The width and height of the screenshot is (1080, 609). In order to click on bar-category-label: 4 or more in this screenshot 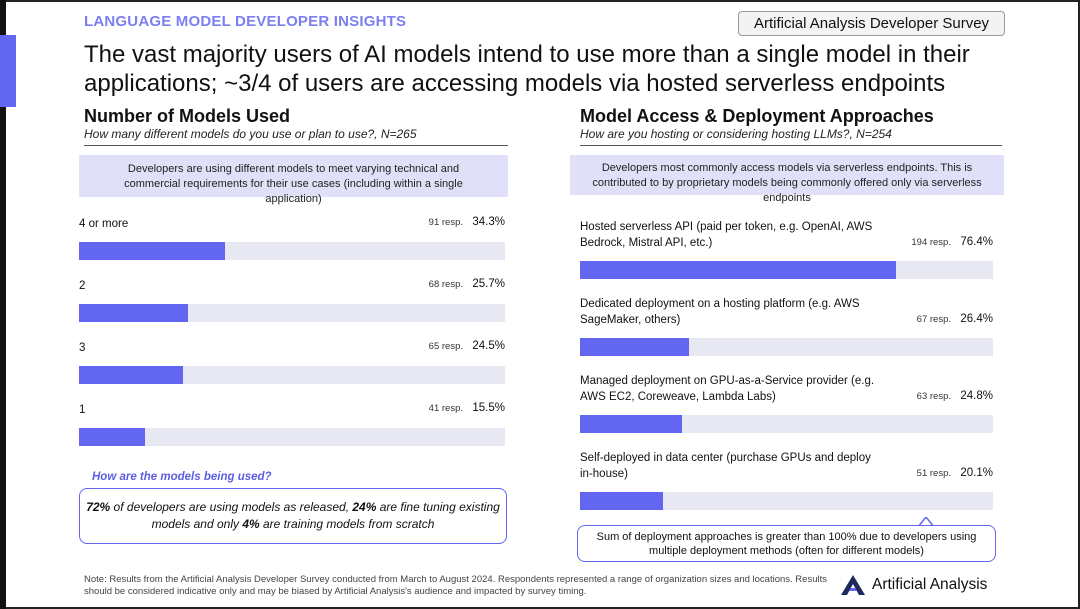, I will do `click(104, 224)`.